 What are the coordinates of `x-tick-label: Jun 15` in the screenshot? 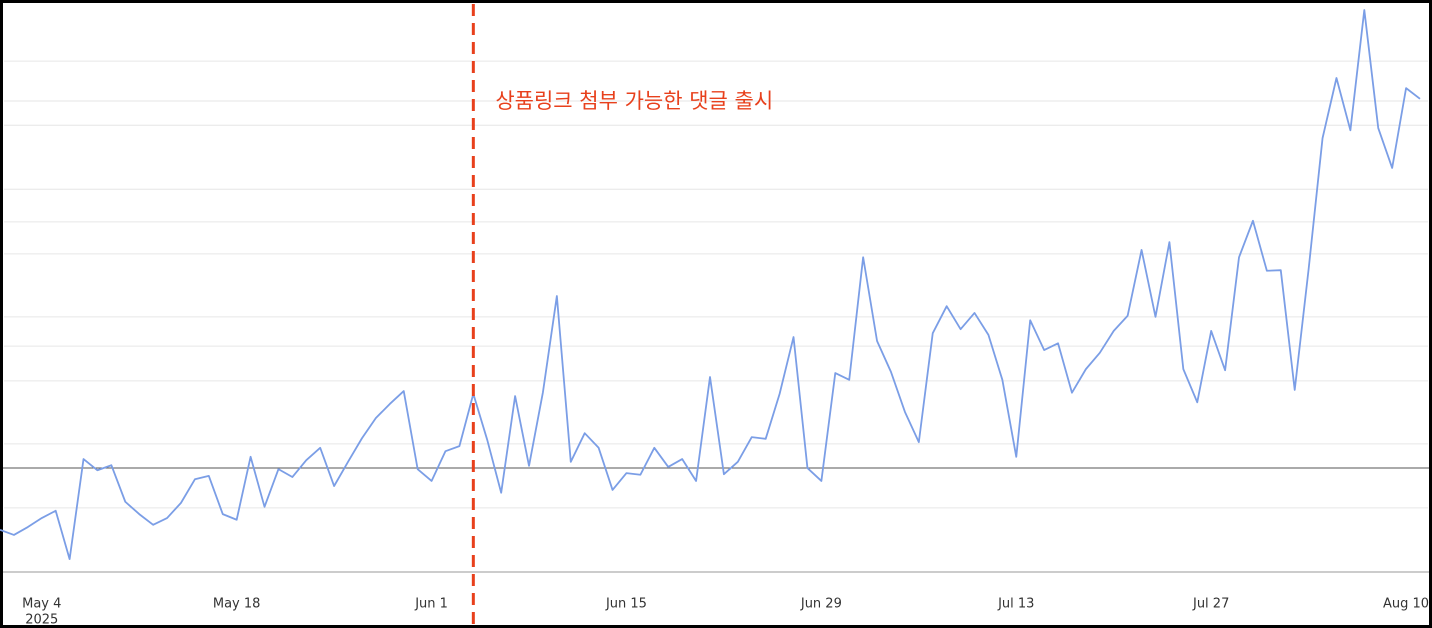 It's located at (626, 604).